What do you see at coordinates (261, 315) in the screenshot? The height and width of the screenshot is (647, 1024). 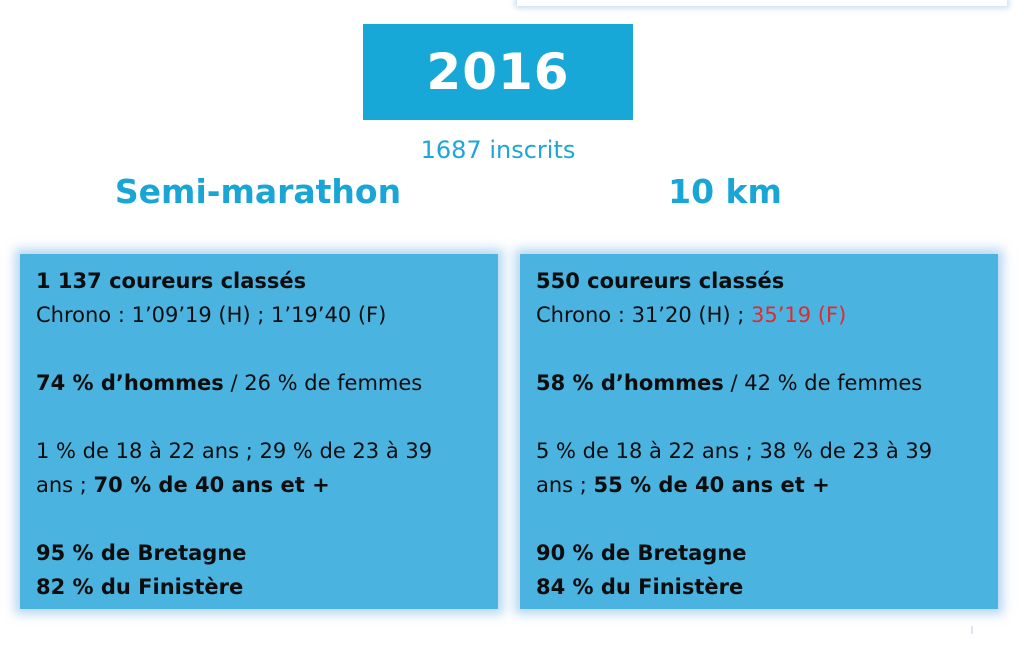 I see `semi-chrono-sep: ;` at bounding box center [261, 315].